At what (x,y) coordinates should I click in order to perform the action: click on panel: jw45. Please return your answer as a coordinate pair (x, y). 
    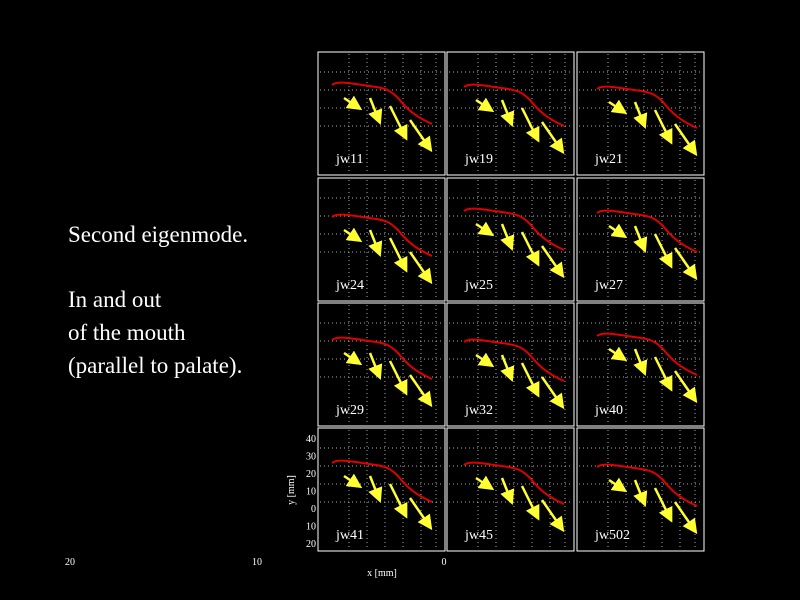
    Looking at the image, I should click on (510, 489).